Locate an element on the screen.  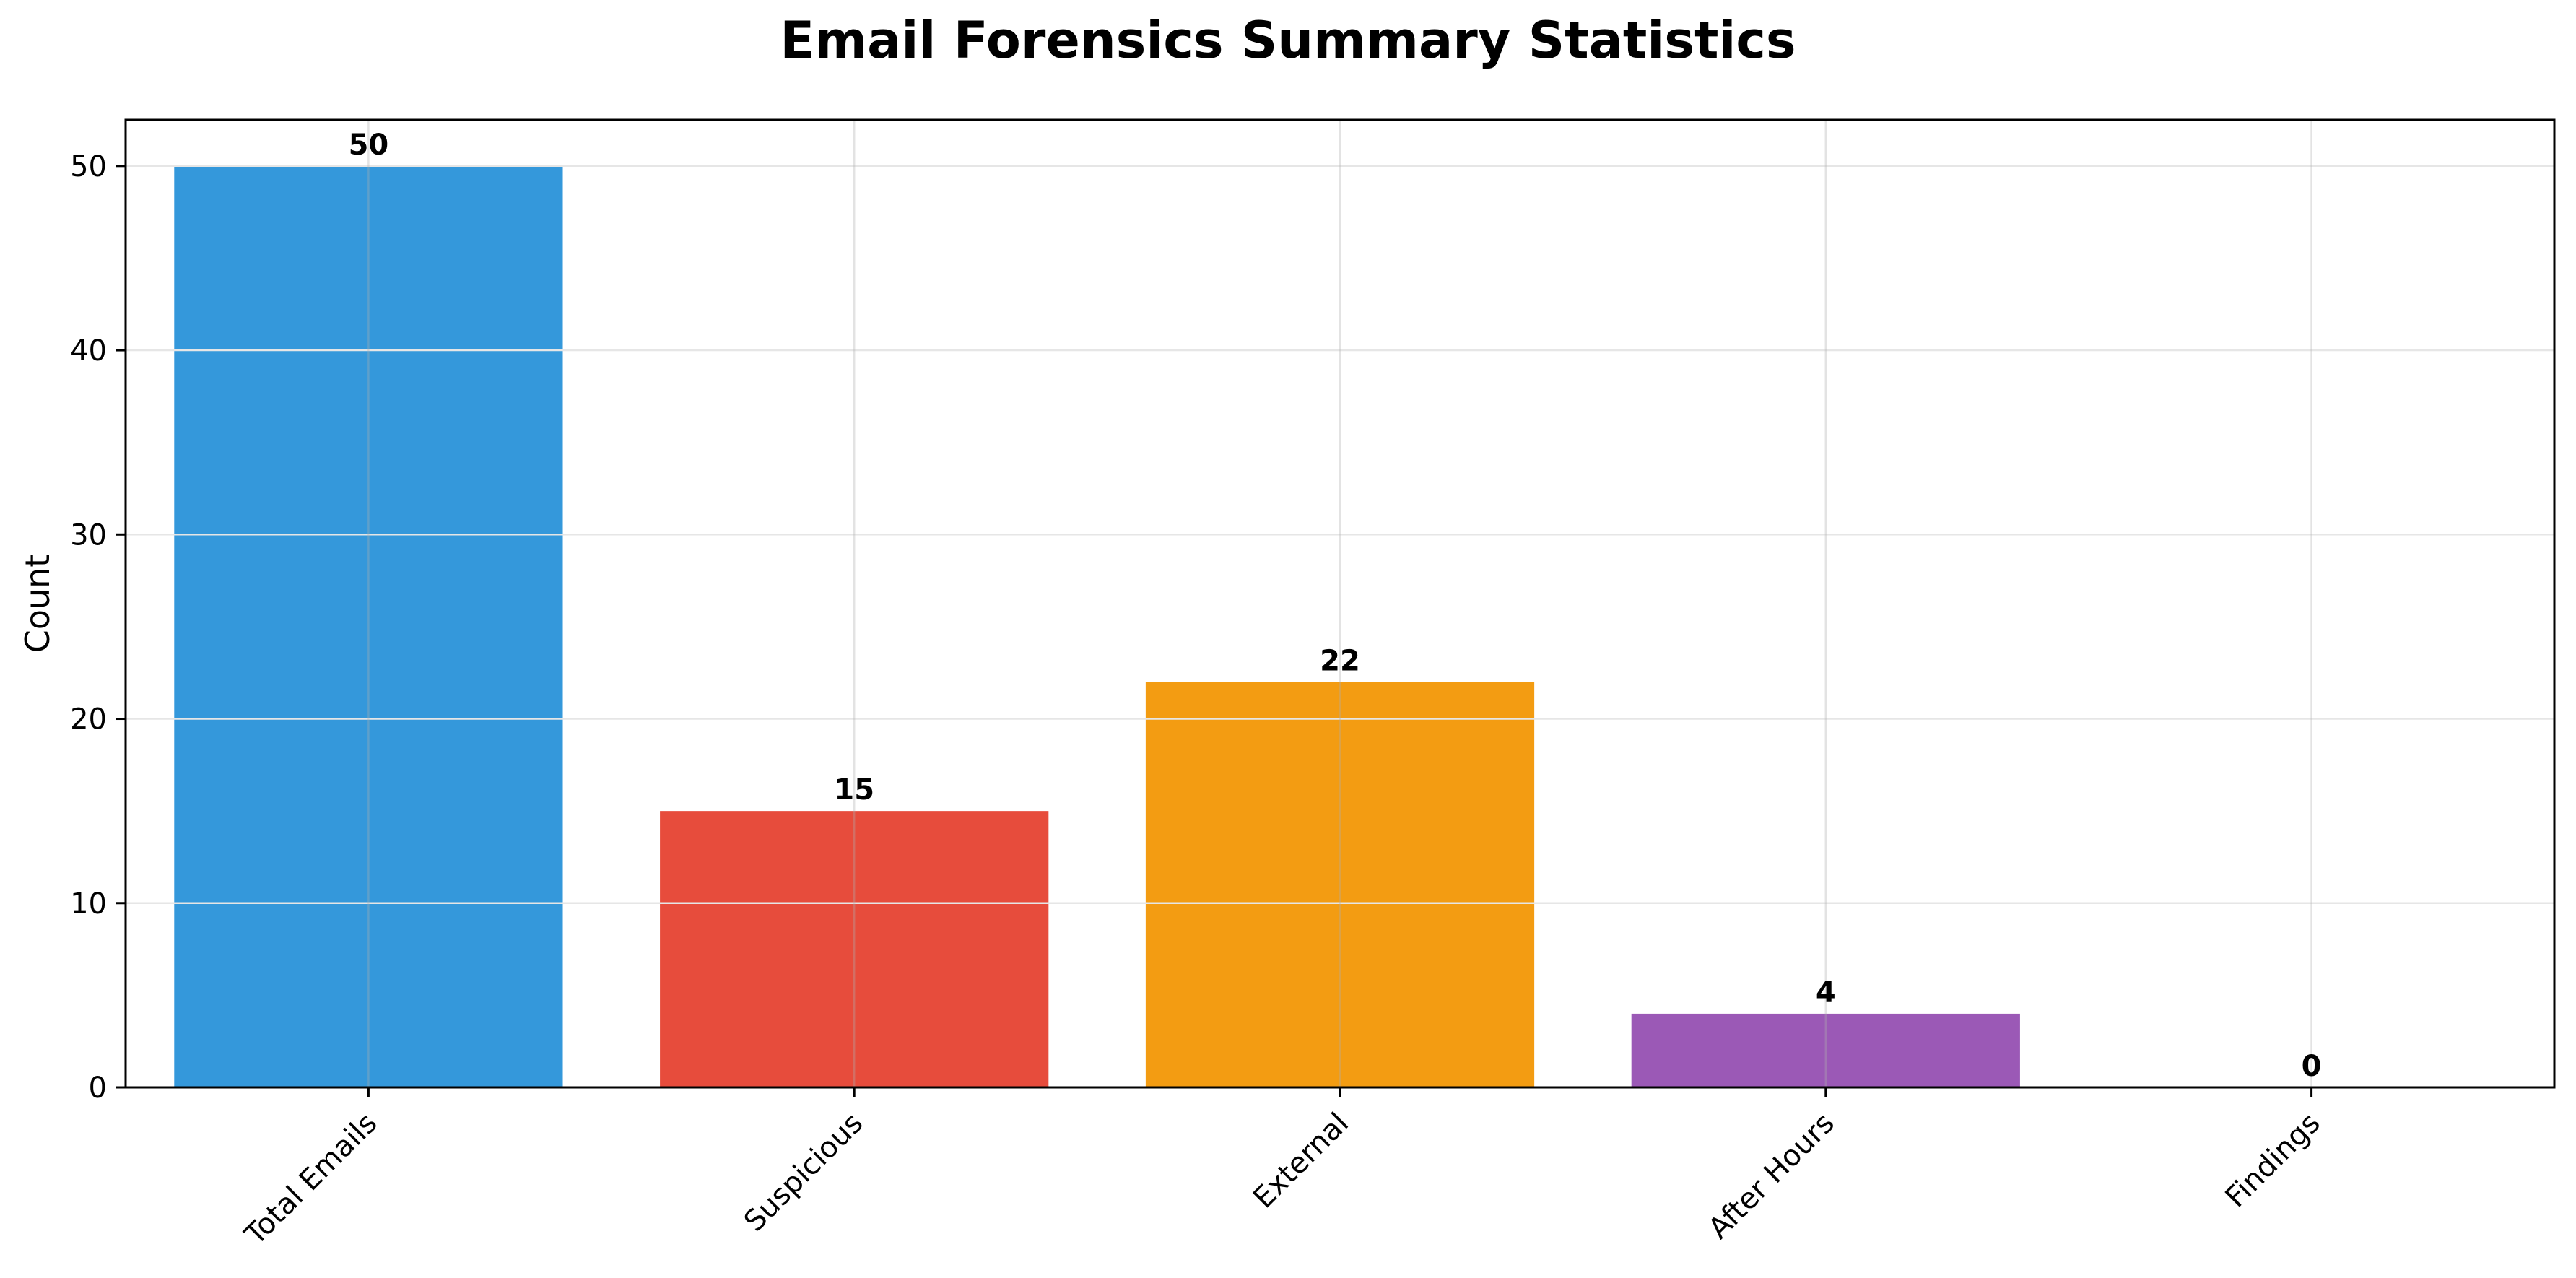
y-tick-label: 20 is located at coordinates (88, 719).